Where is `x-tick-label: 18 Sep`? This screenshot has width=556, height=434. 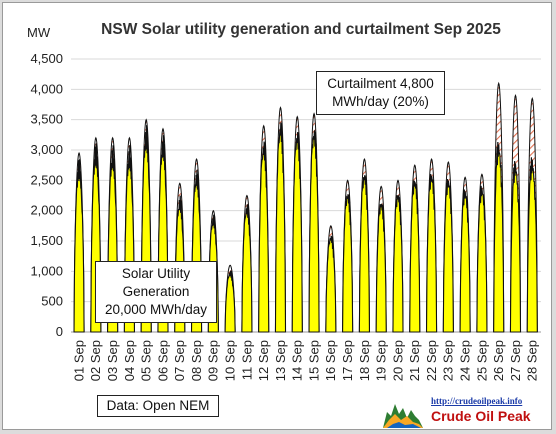 x-tick-label: 18 Sep is located at coordinates (364, 360).